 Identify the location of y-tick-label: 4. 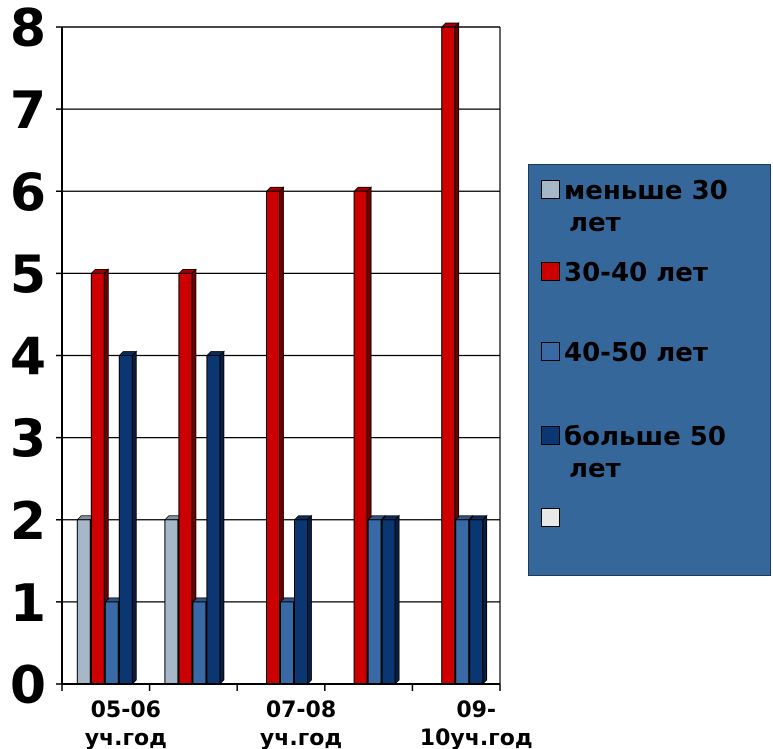
(28, 358).